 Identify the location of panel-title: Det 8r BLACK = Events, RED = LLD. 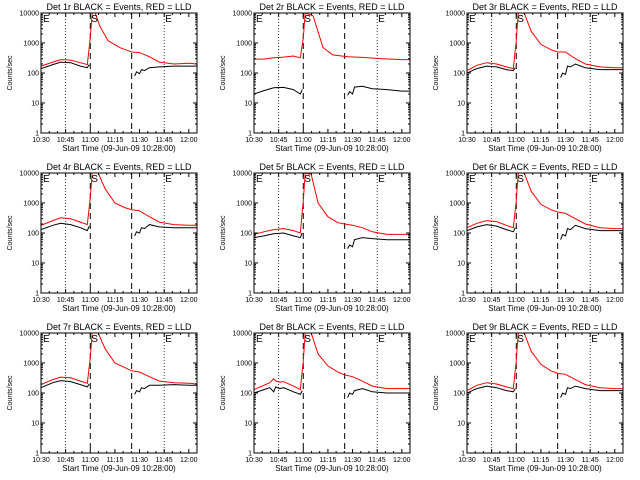
(332, 327).